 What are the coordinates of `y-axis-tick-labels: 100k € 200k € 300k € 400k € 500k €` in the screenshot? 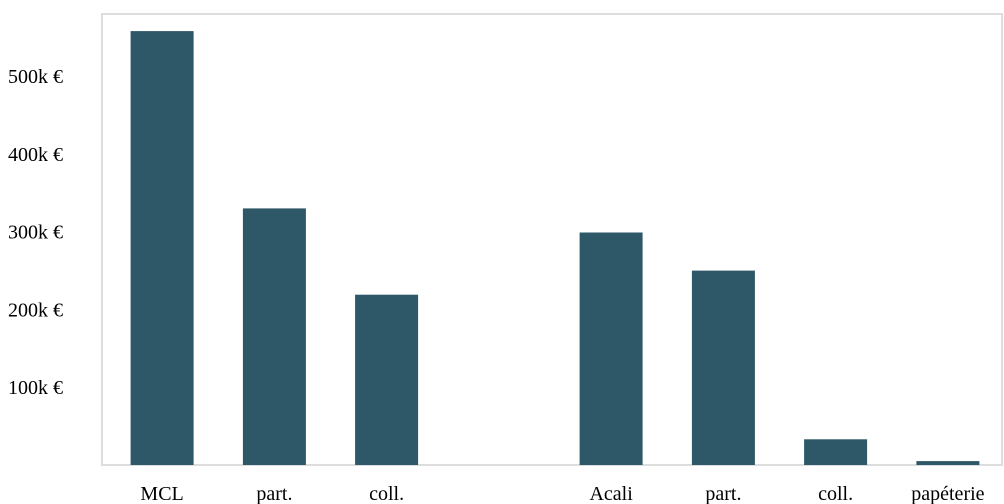 It's located at (35, 232).